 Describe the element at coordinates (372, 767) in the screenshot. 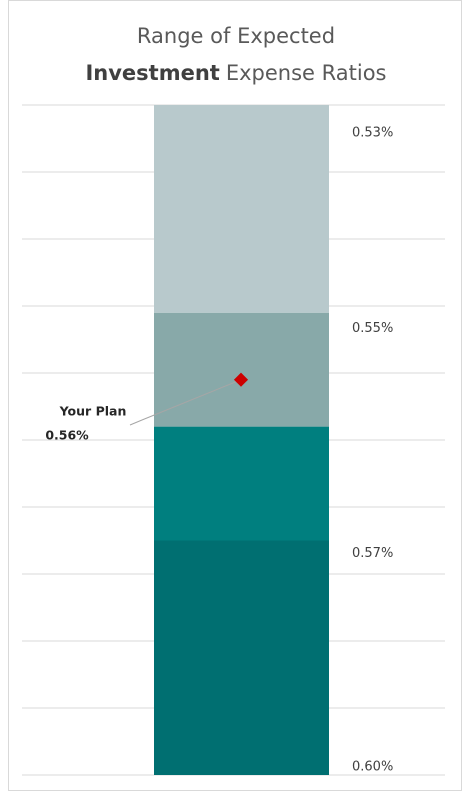

I see `boundary-label: 0.60%` at that location.